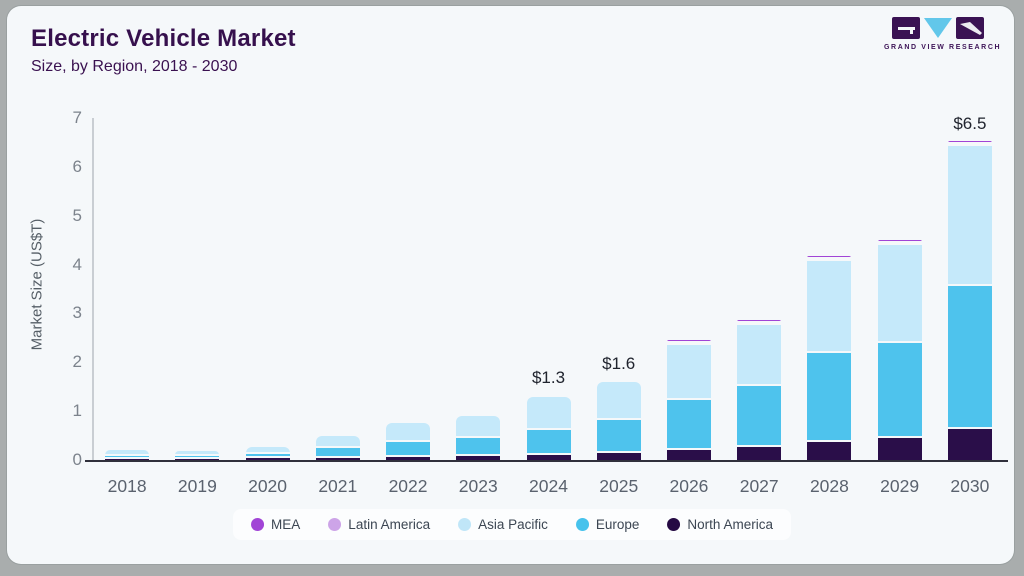 The height and width of the screenshot is (576, 1024). I want to click on legend-label: Europe, so click(617, 524).